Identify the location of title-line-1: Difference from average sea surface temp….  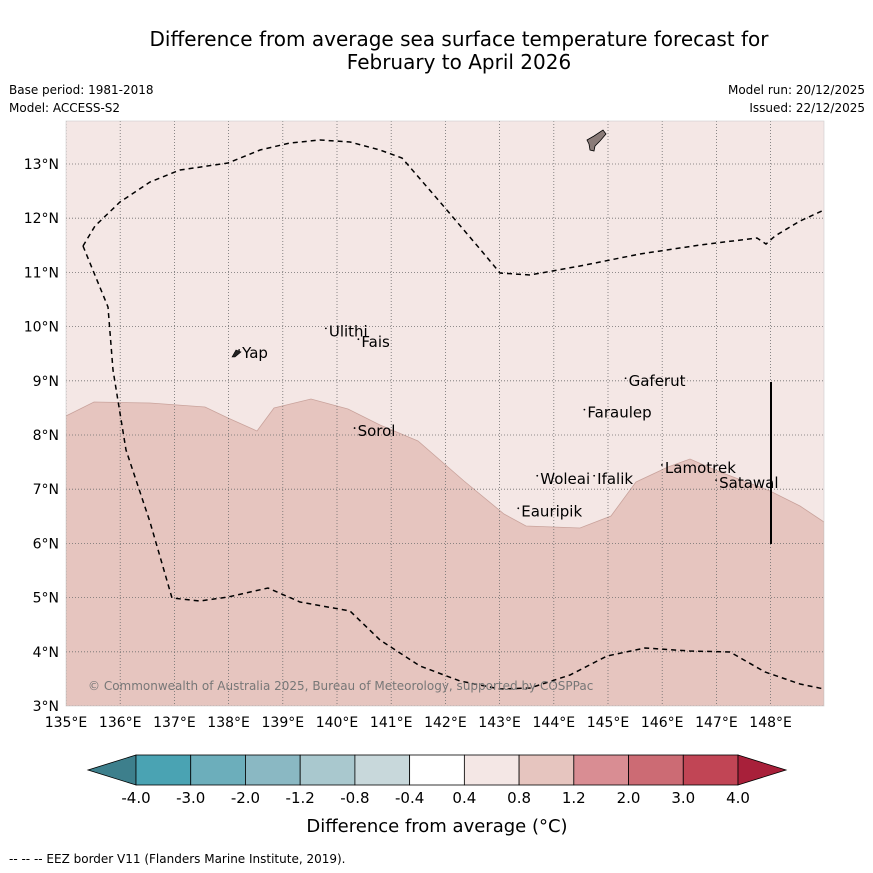
(459, 39).